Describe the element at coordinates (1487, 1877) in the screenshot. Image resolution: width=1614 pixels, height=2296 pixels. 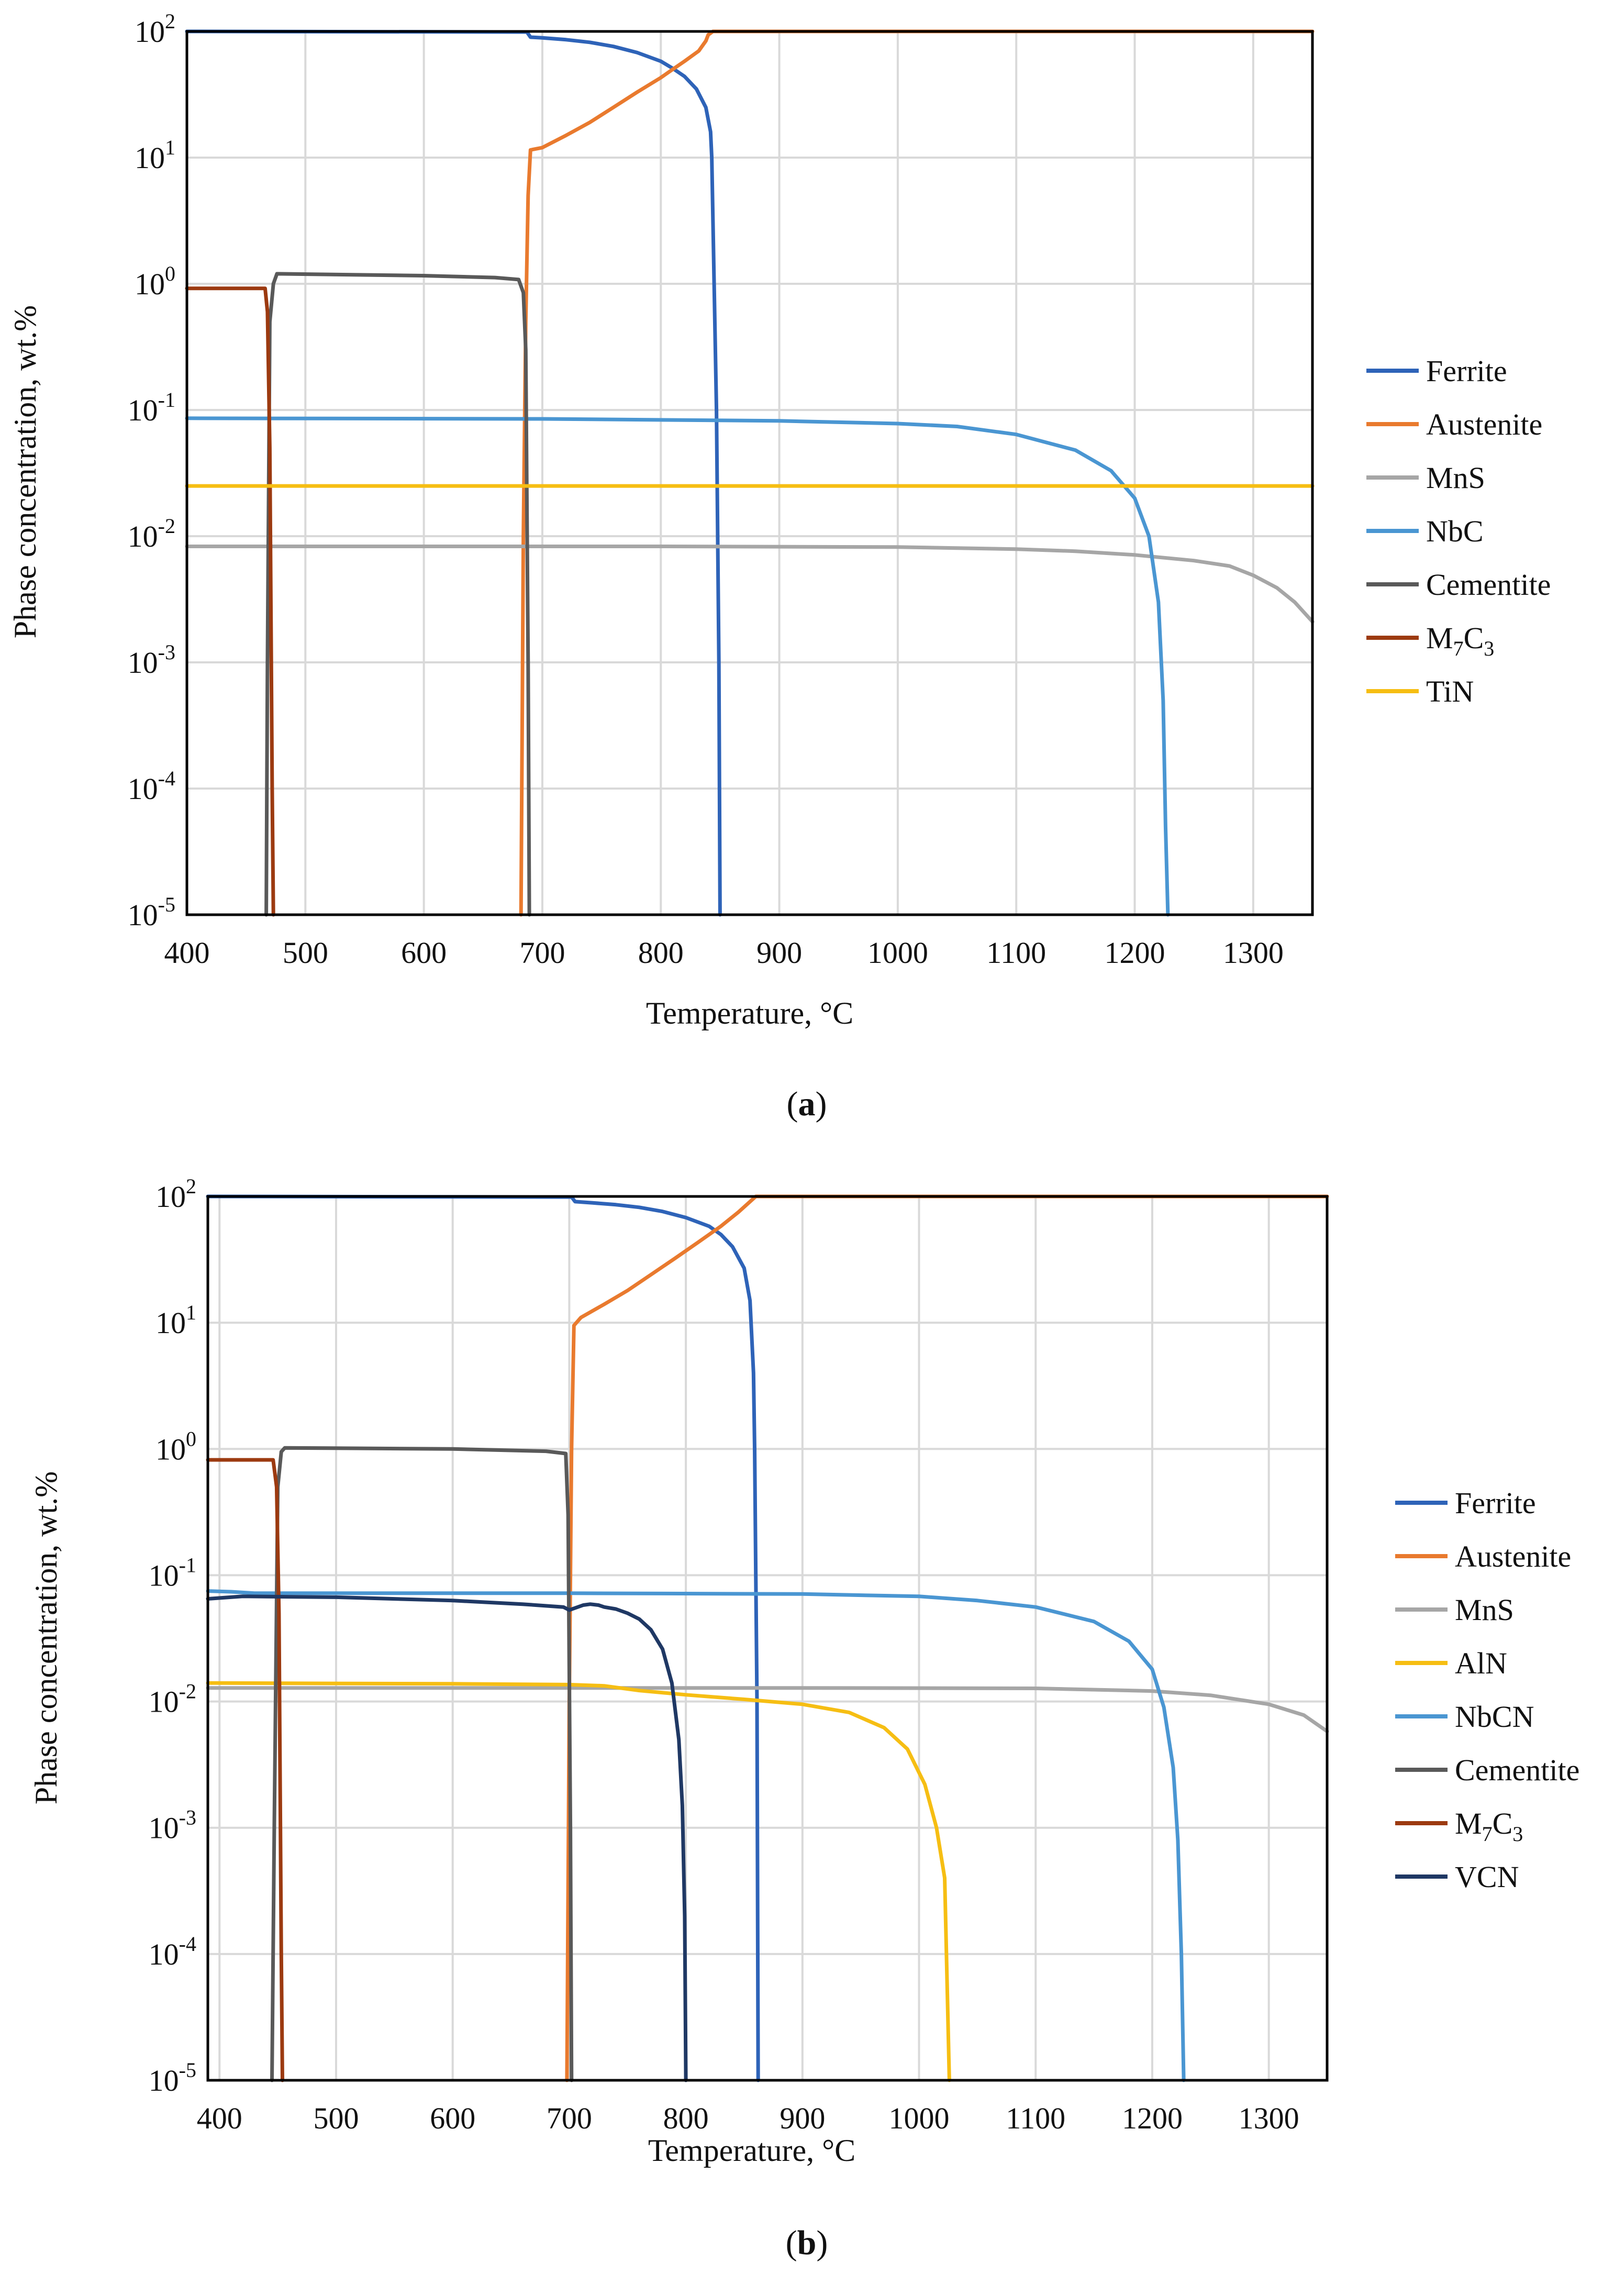
I see `legend-label: VCN` at that location.